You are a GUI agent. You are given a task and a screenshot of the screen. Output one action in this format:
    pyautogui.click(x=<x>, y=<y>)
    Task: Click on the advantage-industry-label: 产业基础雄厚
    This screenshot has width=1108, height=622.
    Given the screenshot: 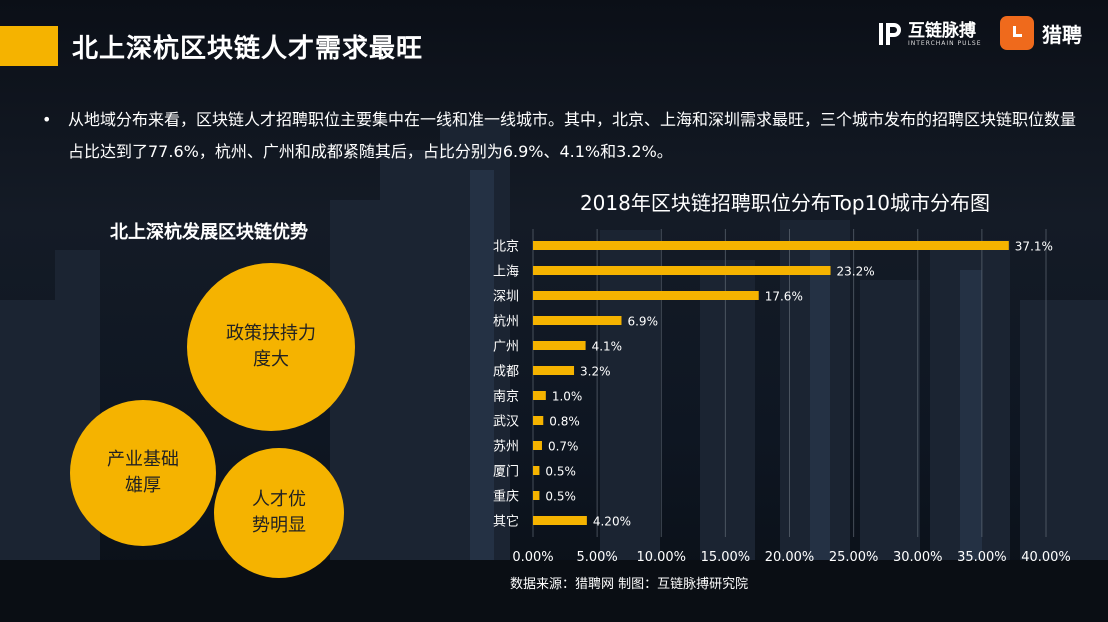 What is the action you would take?
    pyautogui.click(x=143, y=472)
    